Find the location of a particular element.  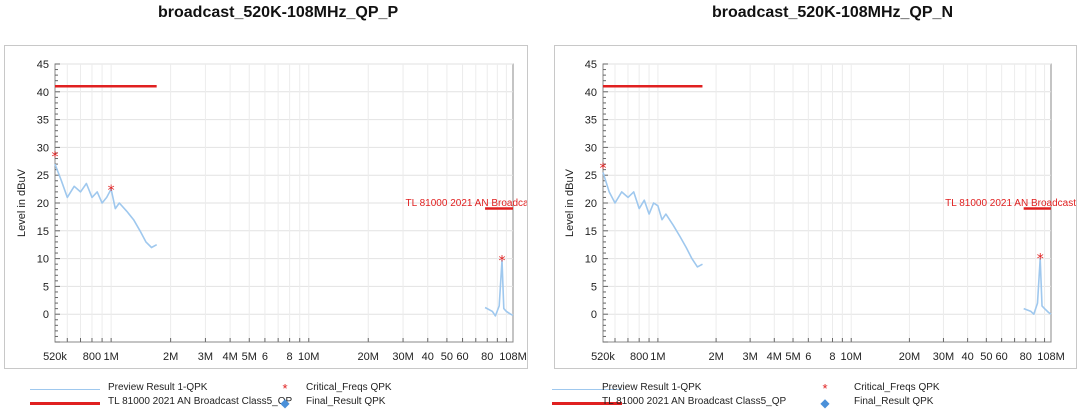

chart-title-left: broadcast_520K-108MHz_QP_P is located at coordinates (278, 12).